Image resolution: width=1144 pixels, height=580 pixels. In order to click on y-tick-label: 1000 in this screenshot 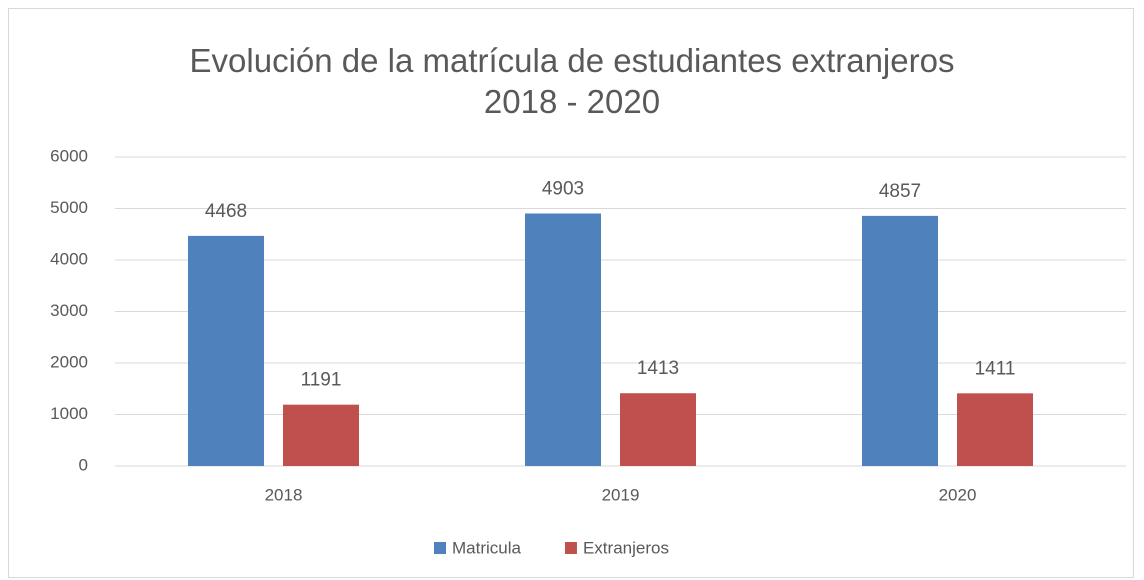, I will do `click(69, 413)`.